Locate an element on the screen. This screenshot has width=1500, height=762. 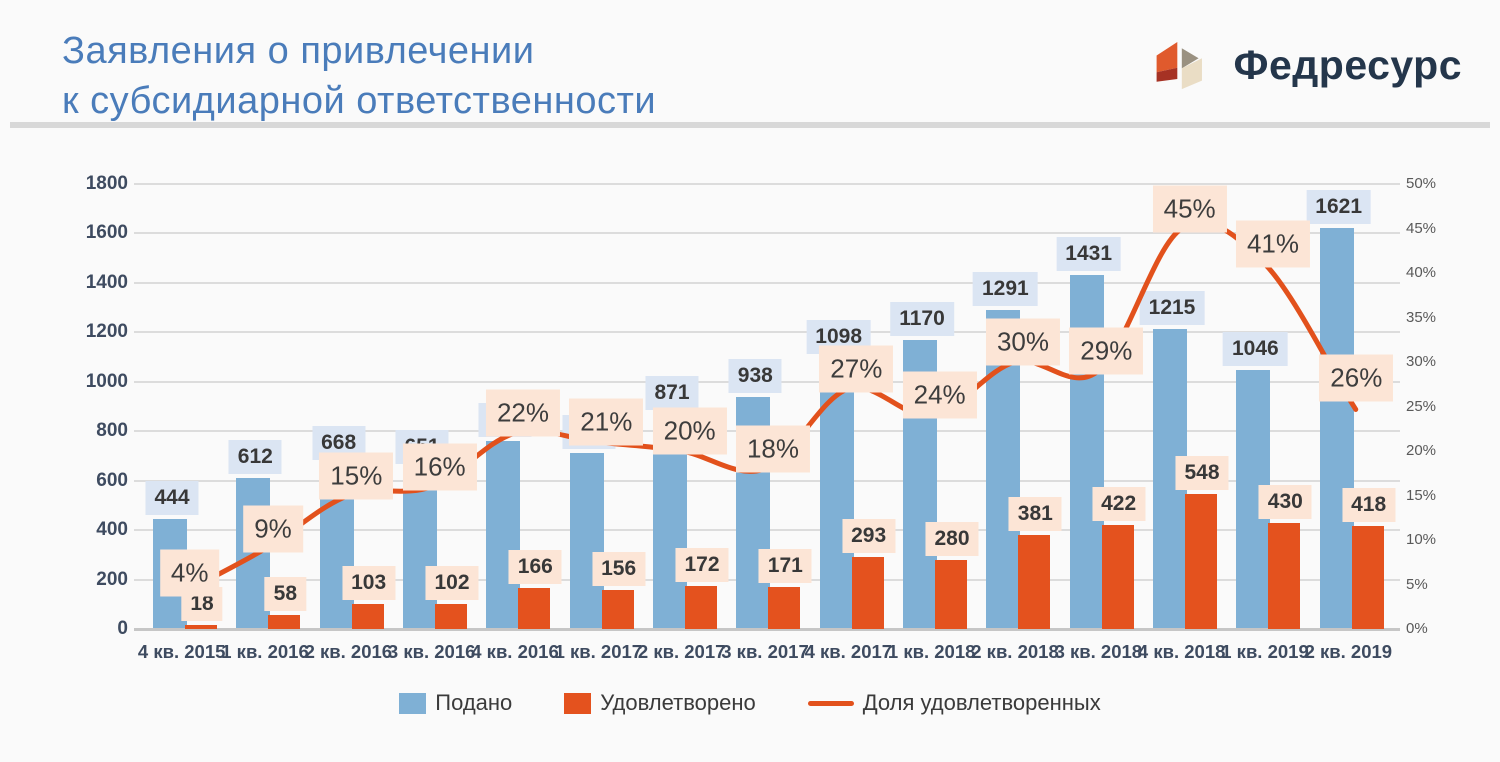
legend-item-share: Доля удовлетворенных is located at coordinates (954, 703).